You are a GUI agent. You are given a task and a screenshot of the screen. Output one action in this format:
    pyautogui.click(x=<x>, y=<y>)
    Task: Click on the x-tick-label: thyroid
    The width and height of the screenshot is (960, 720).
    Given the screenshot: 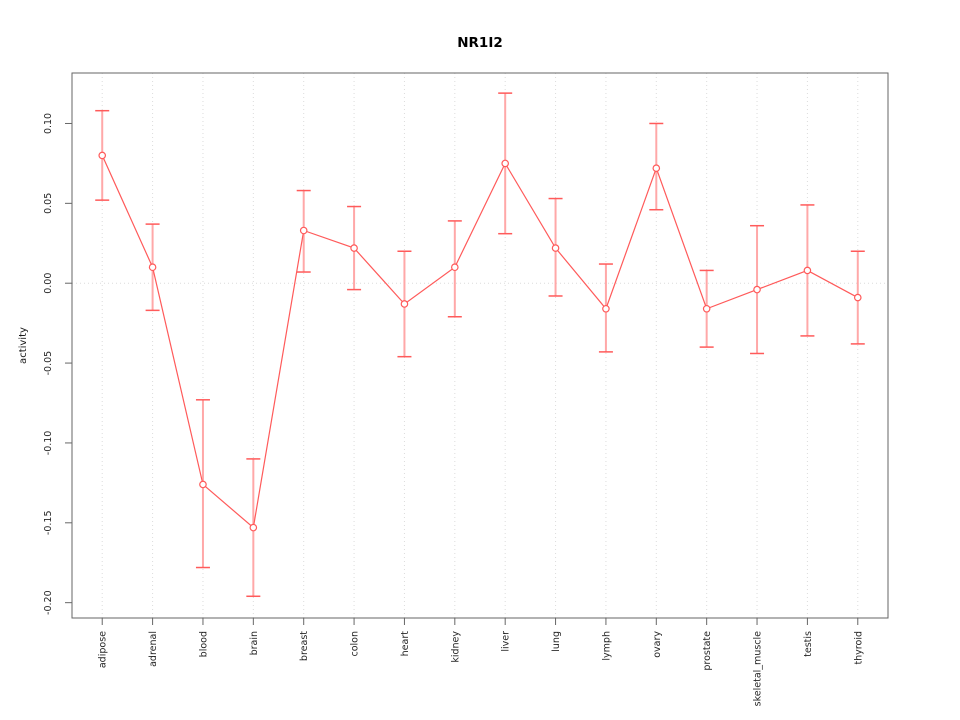 What is the action you would take?
    pyautogui.click(x=858, y=648)
    